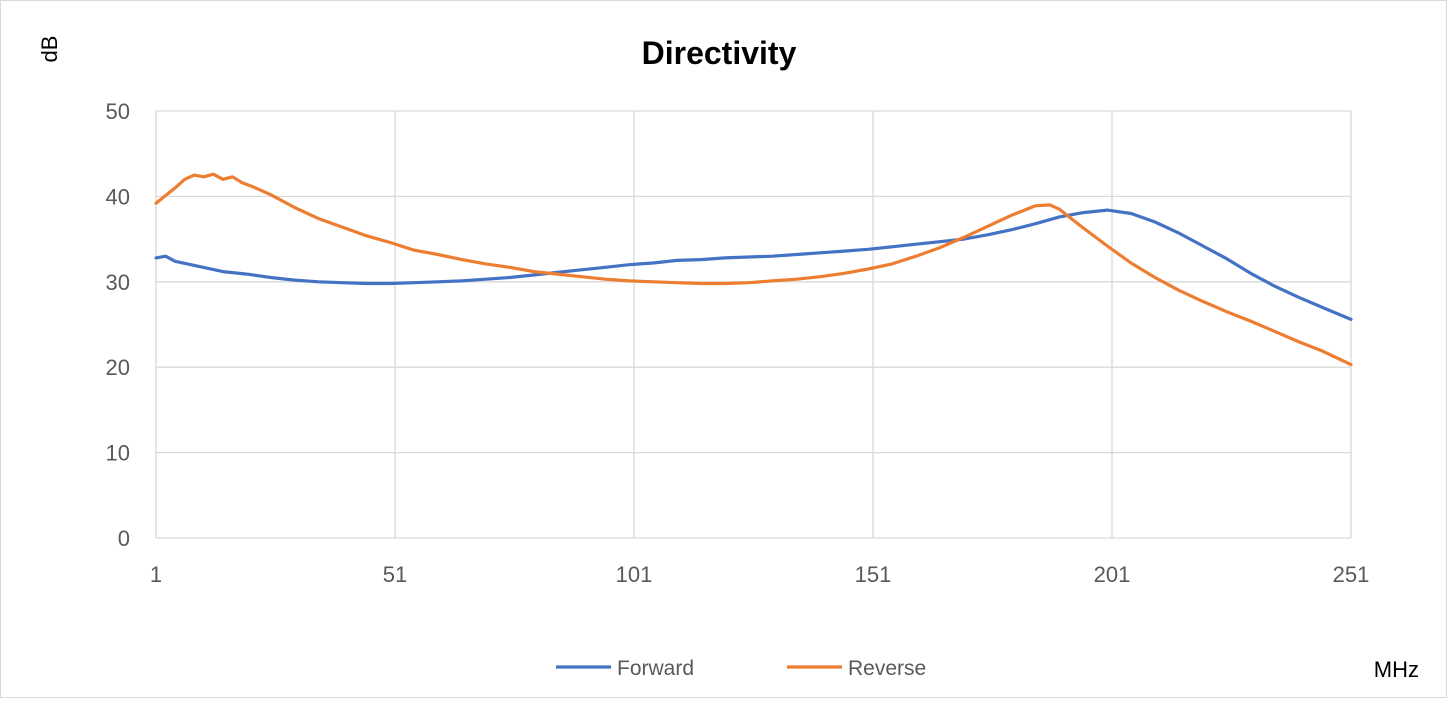 This screenshot has height=702, width=1451. Describe the element at coordinates (118, 282) in the screenshot. I see `y-tick-label: 30` at that location.